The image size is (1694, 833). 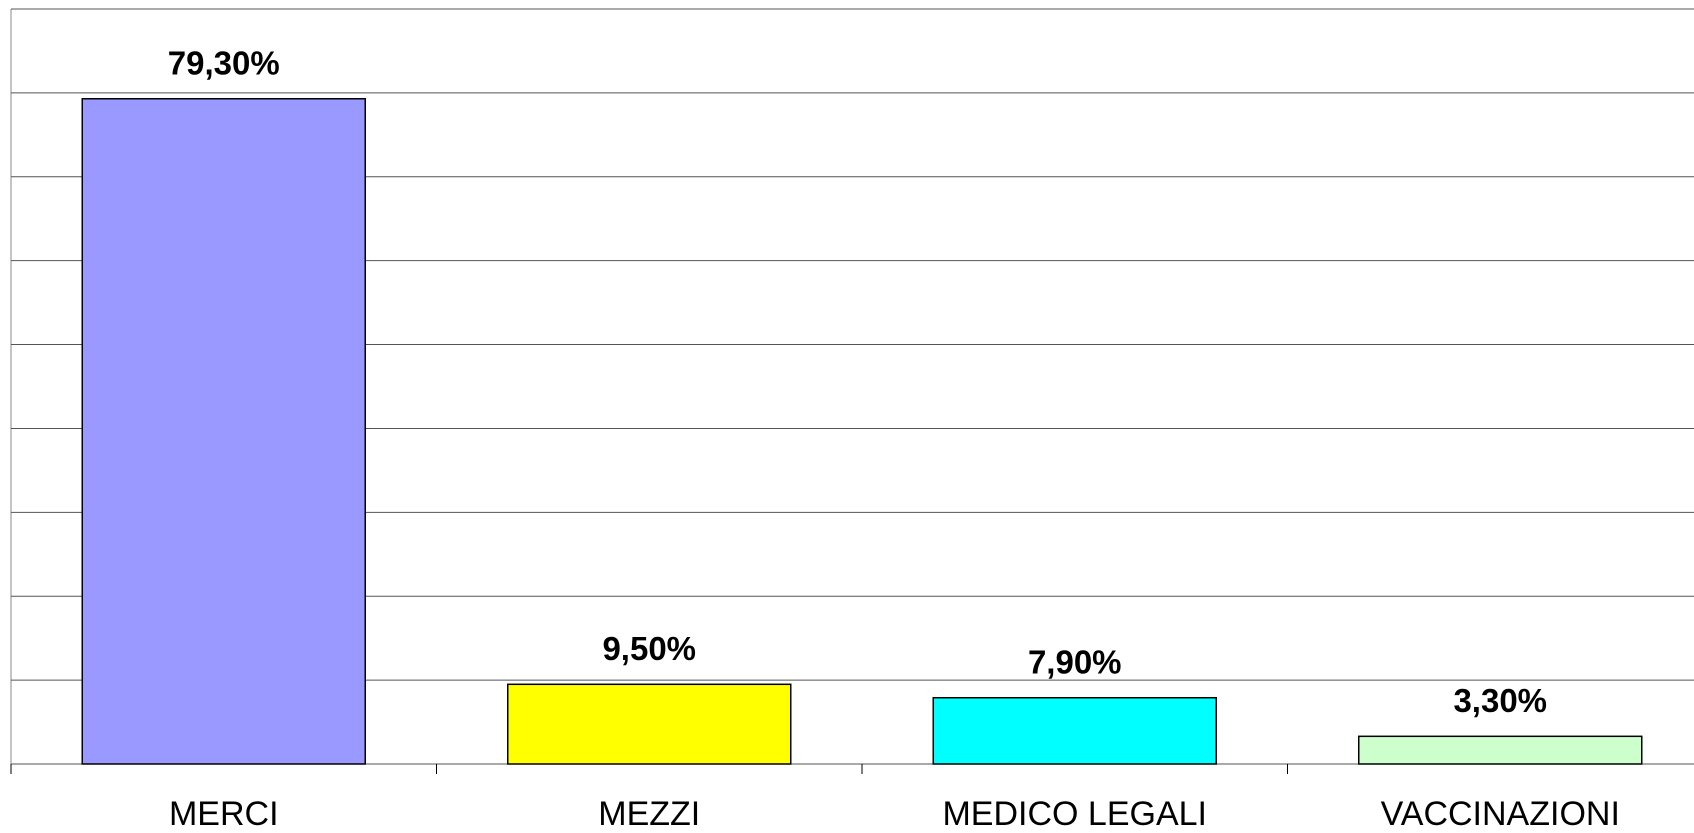 What do you see at coordinates (1075, 661) in the screenshot?
I see `value-label: 7,90%` at bounding box center [1075, 661].